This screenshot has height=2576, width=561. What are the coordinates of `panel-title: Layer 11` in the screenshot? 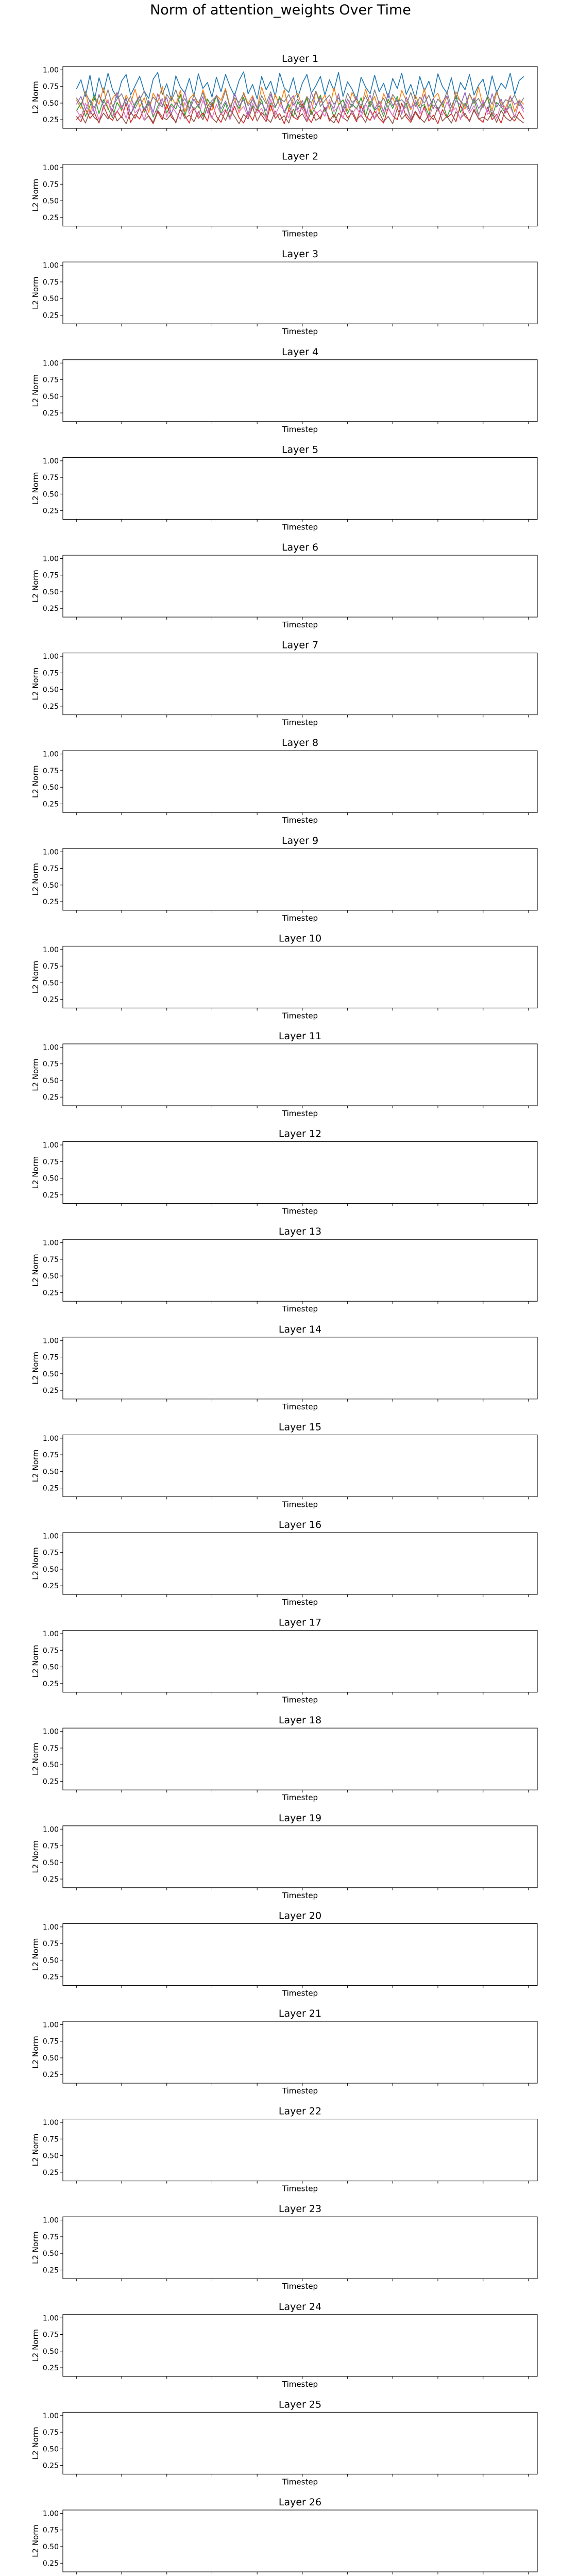 It's located at (300, 1036).